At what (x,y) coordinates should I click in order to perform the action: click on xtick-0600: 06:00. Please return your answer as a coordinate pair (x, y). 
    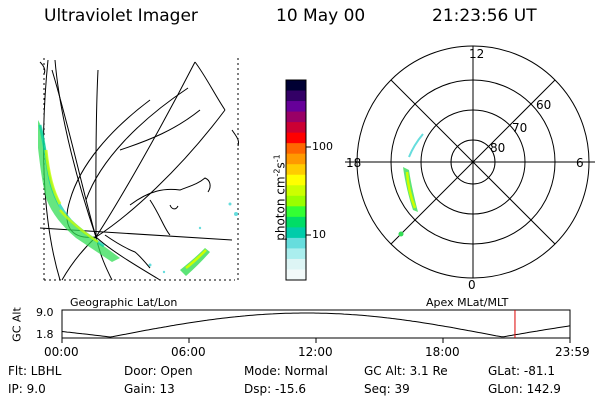
    Looking at the image, I should click on (188, 352).